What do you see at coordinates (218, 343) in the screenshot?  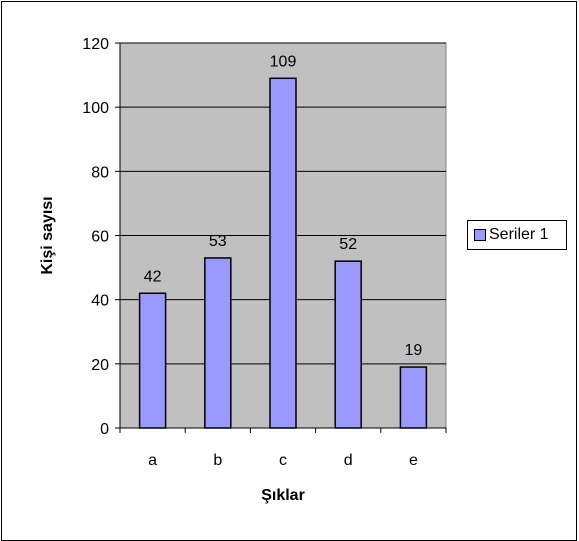 I see `bar-b` at bounding box center [218, 343].